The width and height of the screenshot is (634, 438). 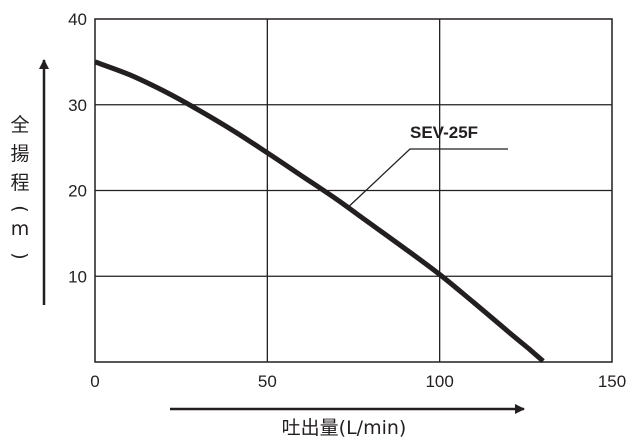 What do you see at coordinates (19, 183) in the screenshot?
I see `y-axis-label-char: 程` at bounding box center [19, 183].